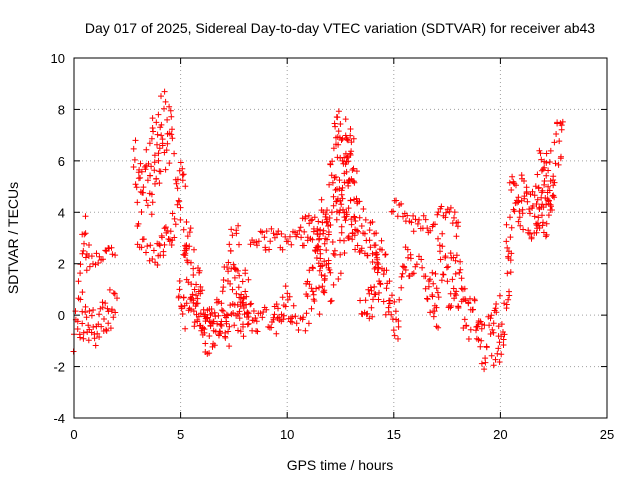  I want to click on x-tick-label: 10, so click(287, 434).